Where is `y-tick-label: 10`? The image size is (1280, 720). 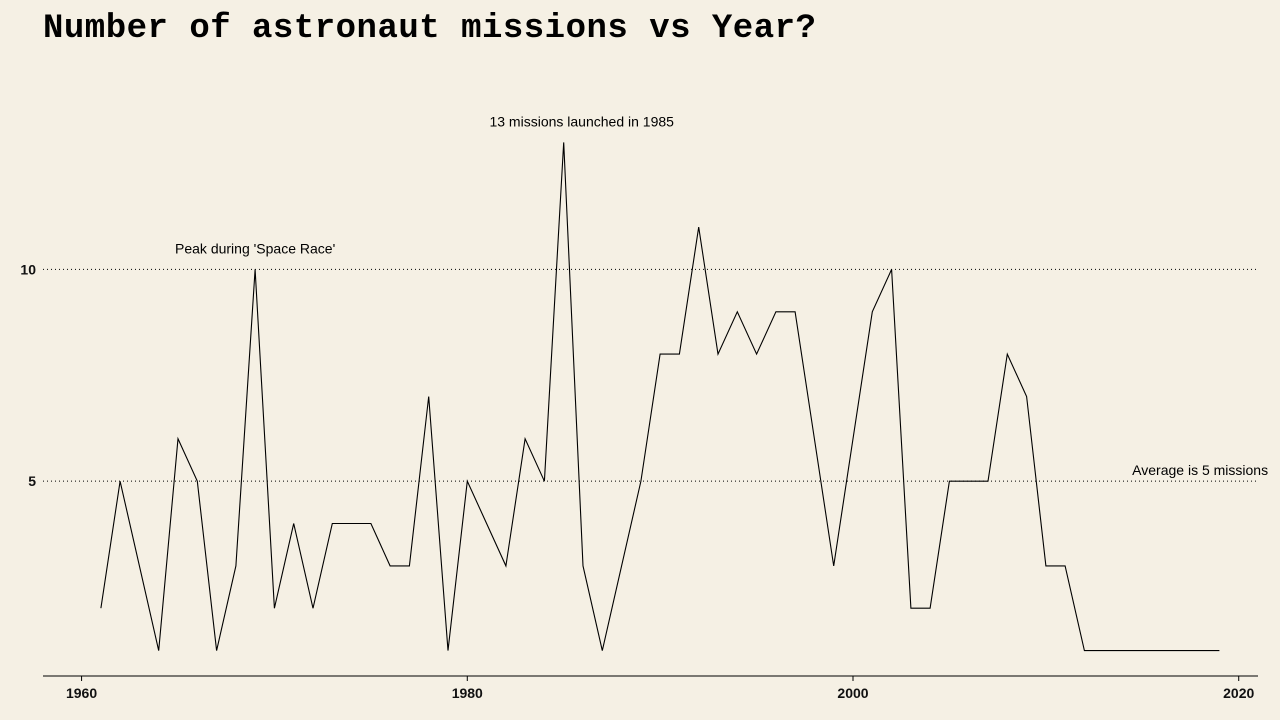
y-tick-label: 10 is located at coordinates (28, 269).